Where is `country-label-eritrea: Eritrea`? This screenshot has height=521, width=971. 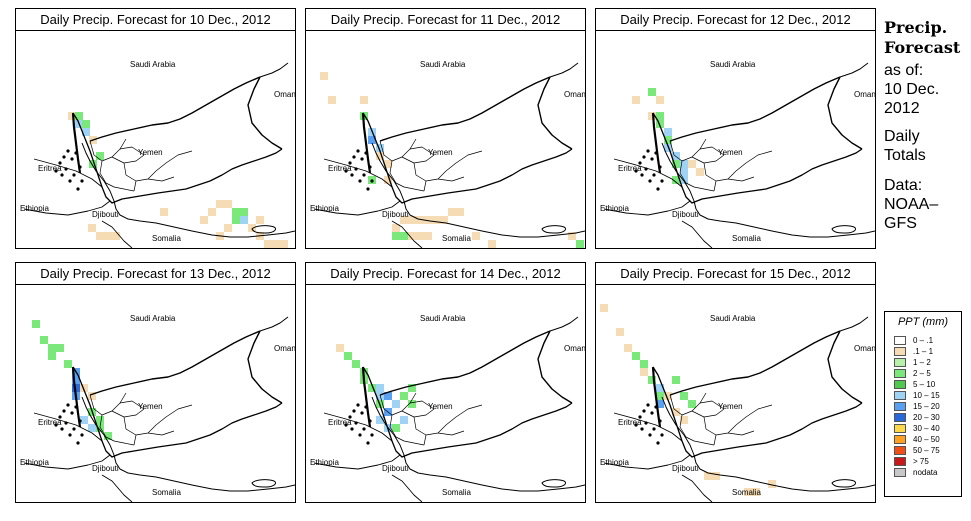
country-label-eritrea: Eritrea is located at coordinates (340, 422).